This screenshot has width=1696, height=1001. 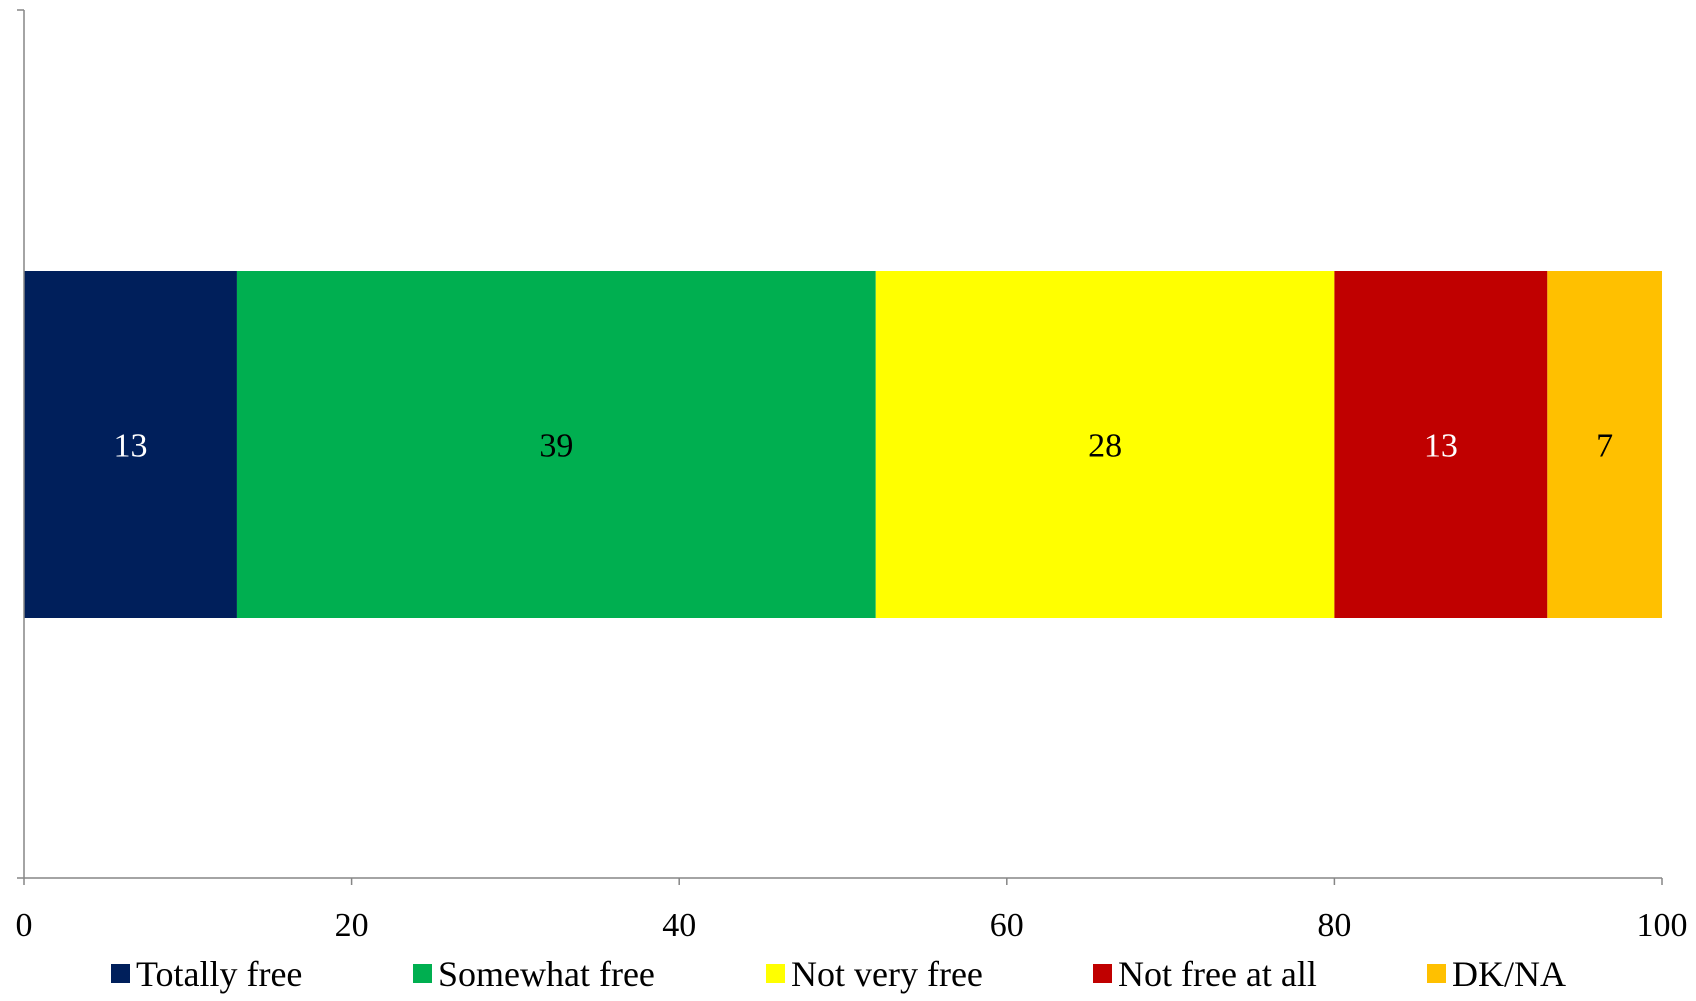 I want to click on legend-item-not-very-free: Not very free, so click(x=874, y=974).